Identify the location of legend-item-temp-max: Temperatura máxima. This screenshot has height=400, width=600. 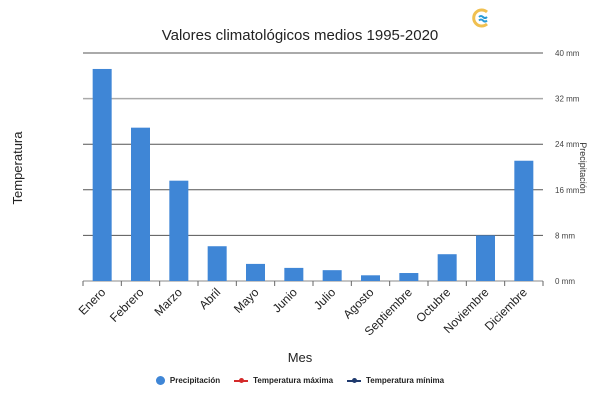
(283, 380).